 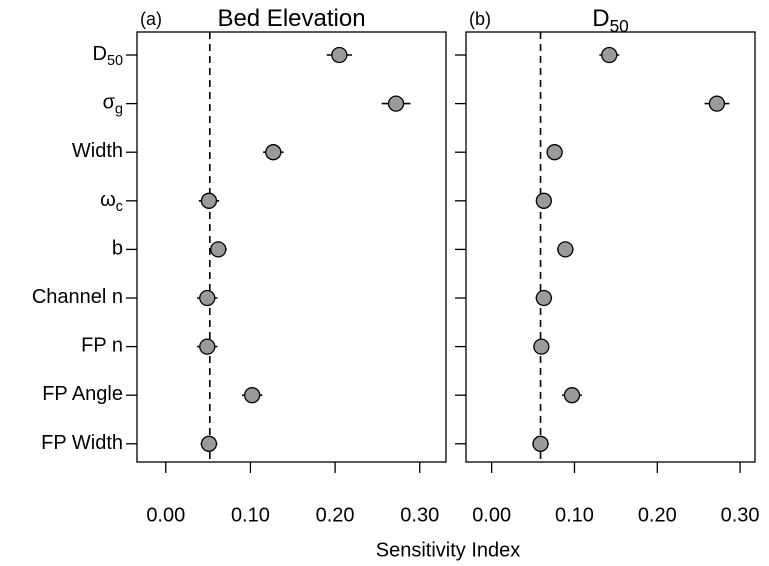 What do you see at coordinates (600, 18) in the screenshot?
I see `panel-title-main: D` at bounding box center [600, 18].